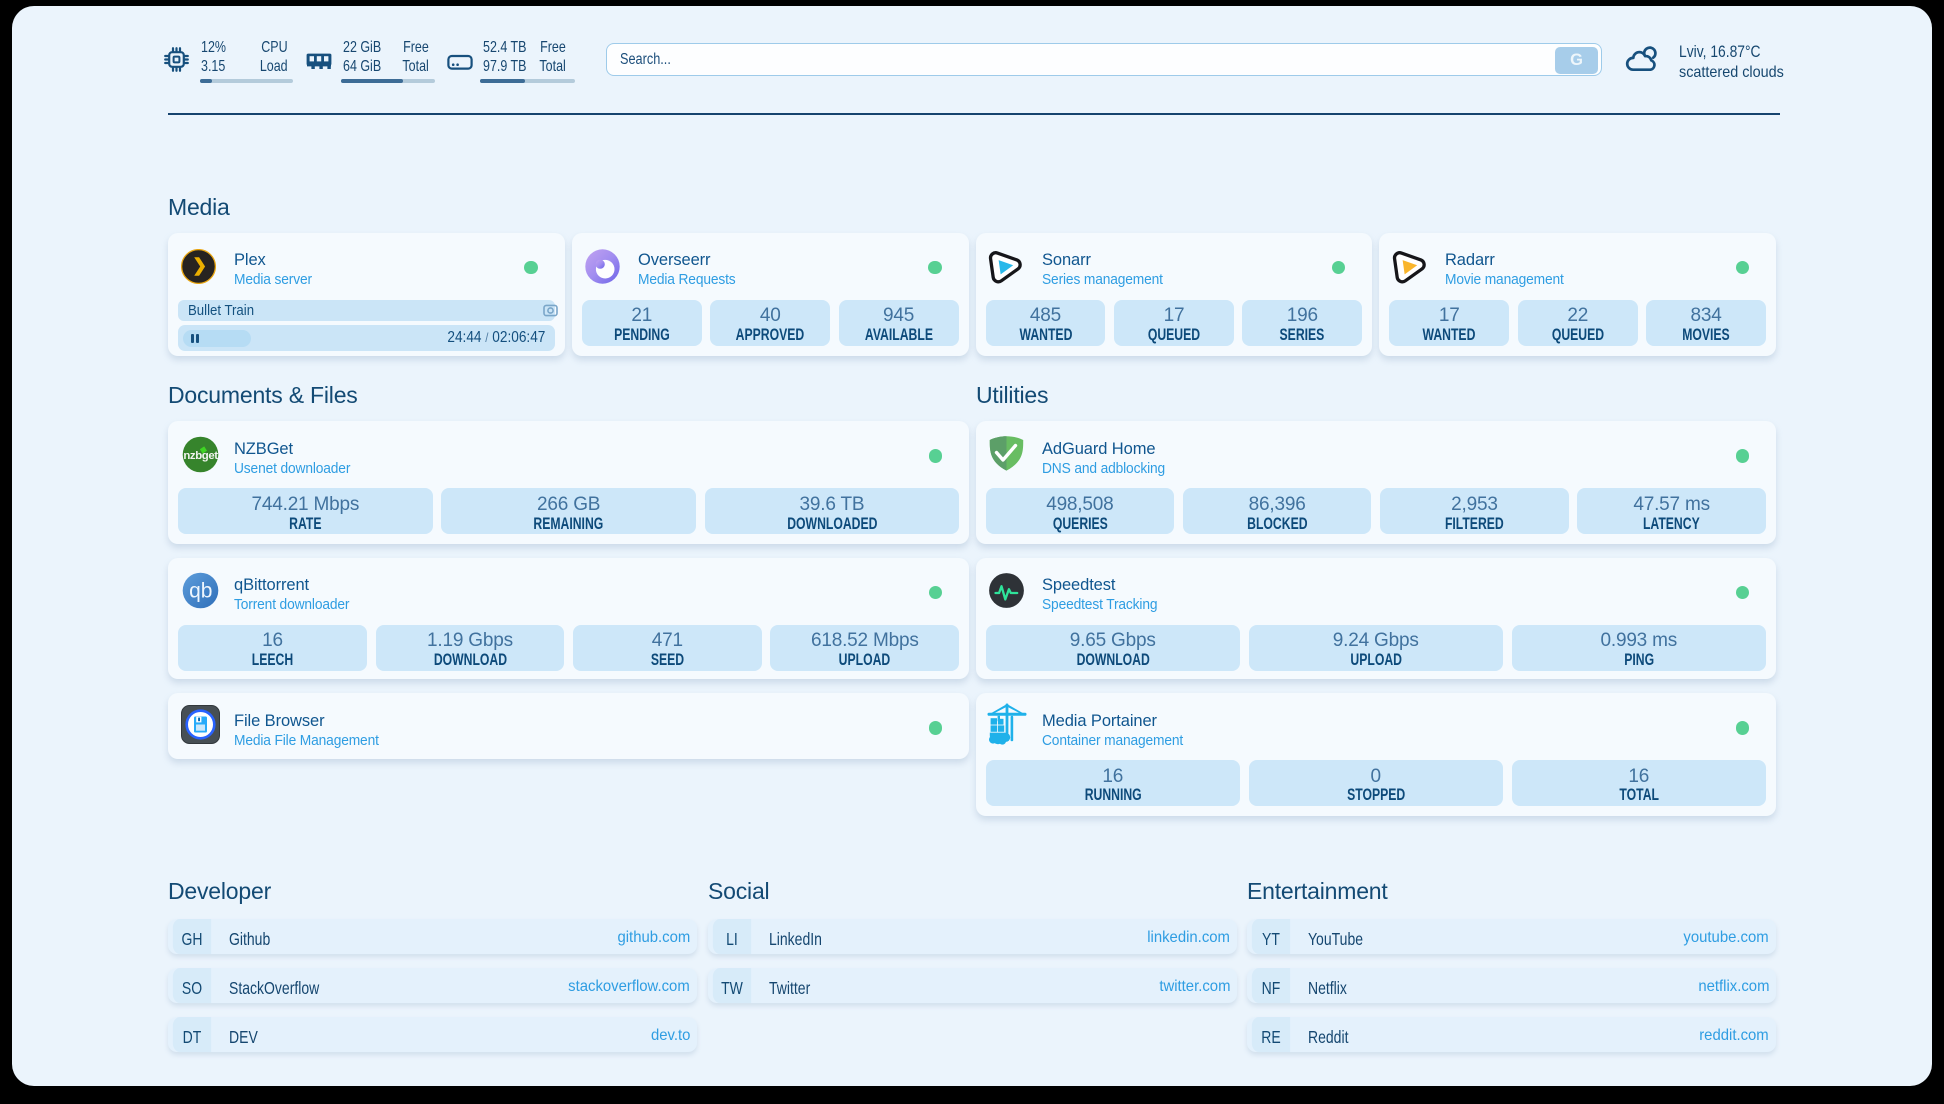 Image resolution: width=1944 pixels, height=1104 pixels. I want to click on svg-text: nzbget, so click(200, 456).